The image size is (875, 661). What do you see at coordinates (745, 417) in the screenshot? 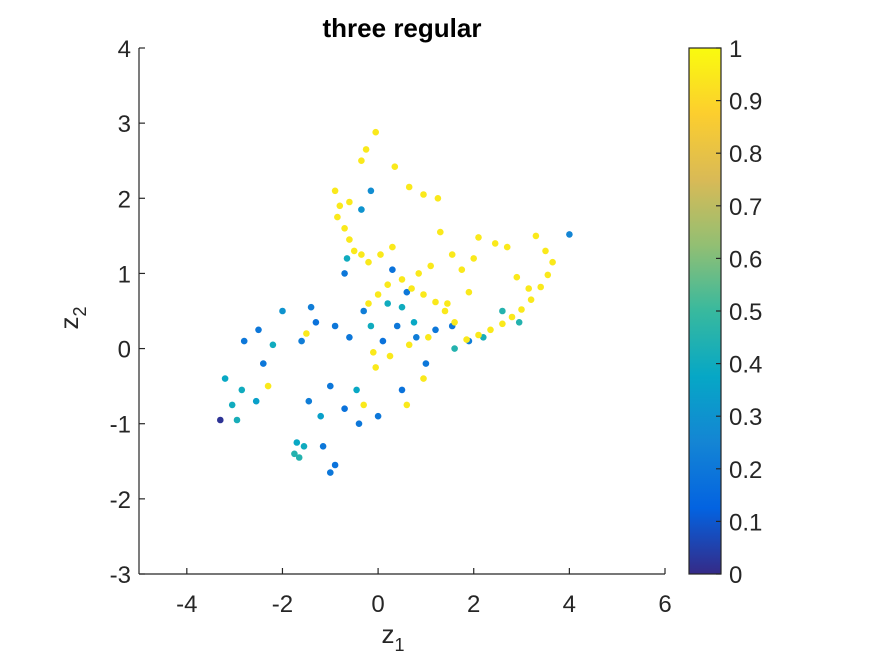
I see `colorbar-tick-label: 0.3` at bounding box center [745, 417].